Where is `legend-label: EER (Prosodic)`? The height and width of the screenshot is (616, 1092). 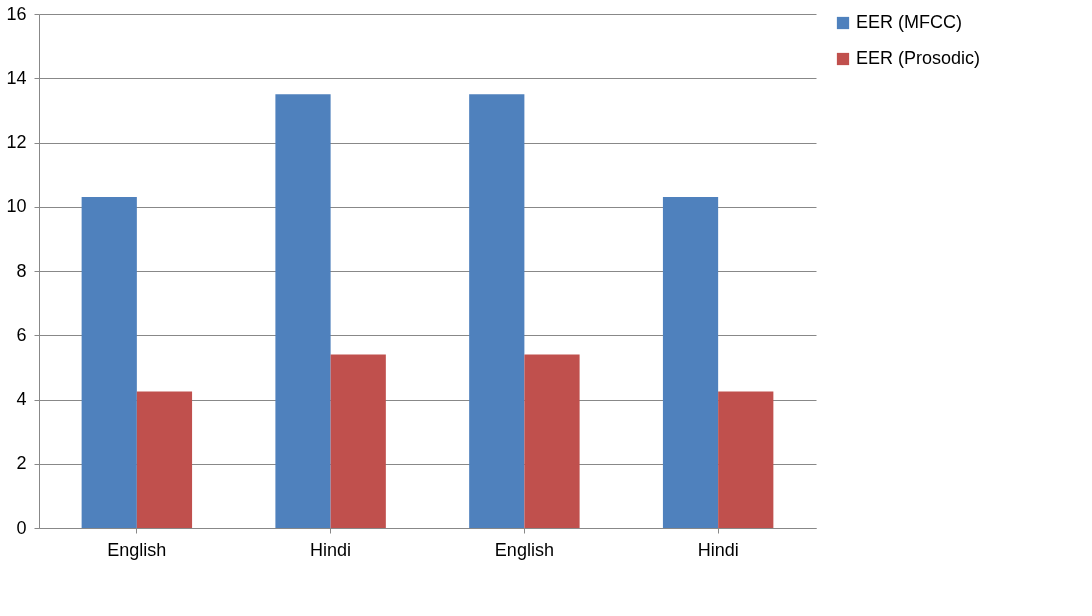
legend-label: EER (Prosodic) is located at coordinates (918, 58).